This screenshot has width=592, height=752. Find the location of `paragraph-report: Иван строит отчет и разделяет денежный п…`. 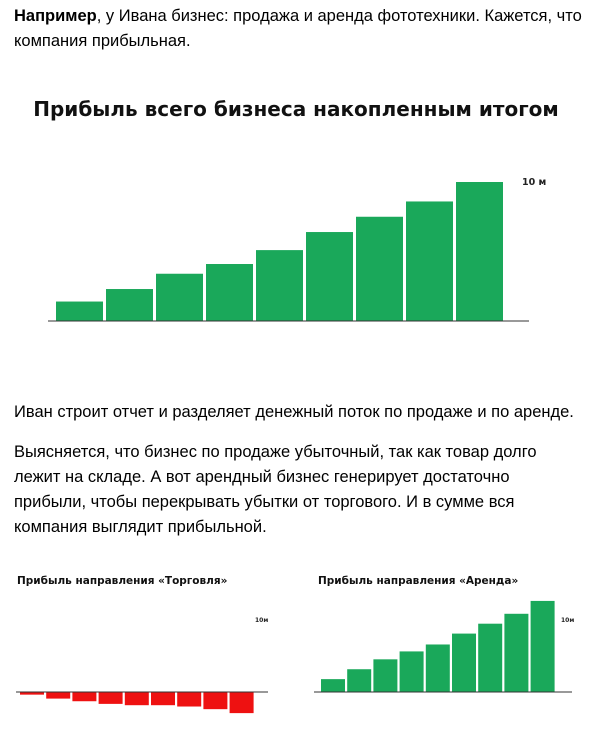

paragraph-report: Иван строит отчет и разделяет денежный п… is located at coordinates (294, 412).